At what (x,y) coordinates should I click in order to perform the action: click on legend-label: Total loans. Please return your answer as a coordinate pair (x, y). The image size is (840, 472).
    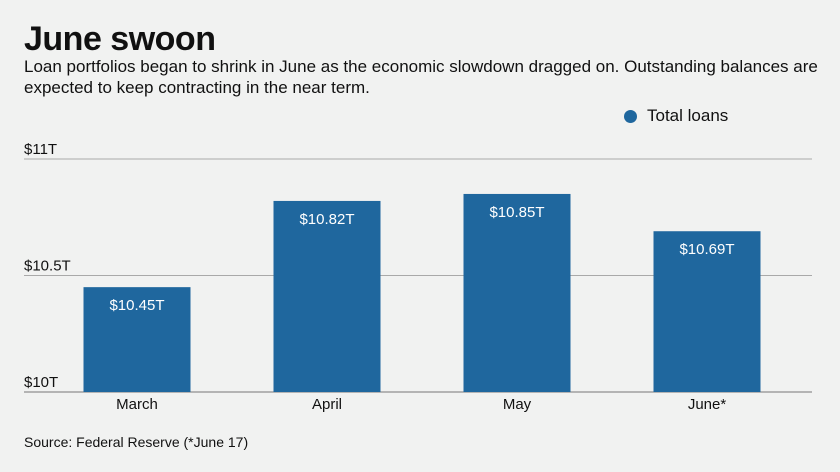
    Looking at the image, I should click on (688, 115).